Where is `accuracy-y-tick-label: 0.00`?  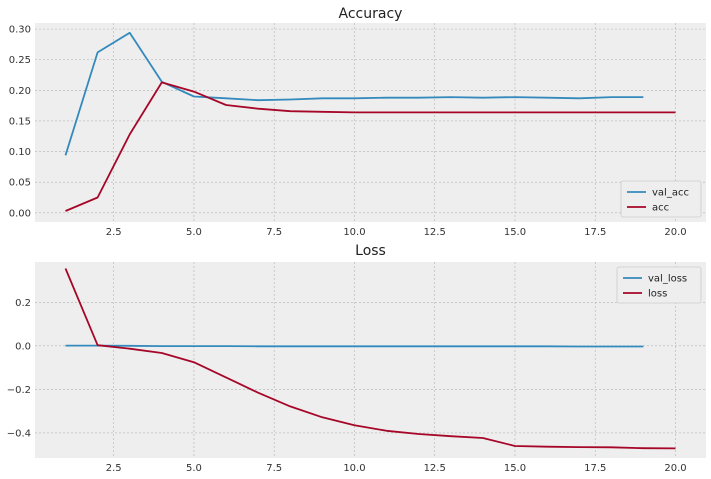 accuracy-y-tick-label: 0.00 is located at coordinates (20, 213).